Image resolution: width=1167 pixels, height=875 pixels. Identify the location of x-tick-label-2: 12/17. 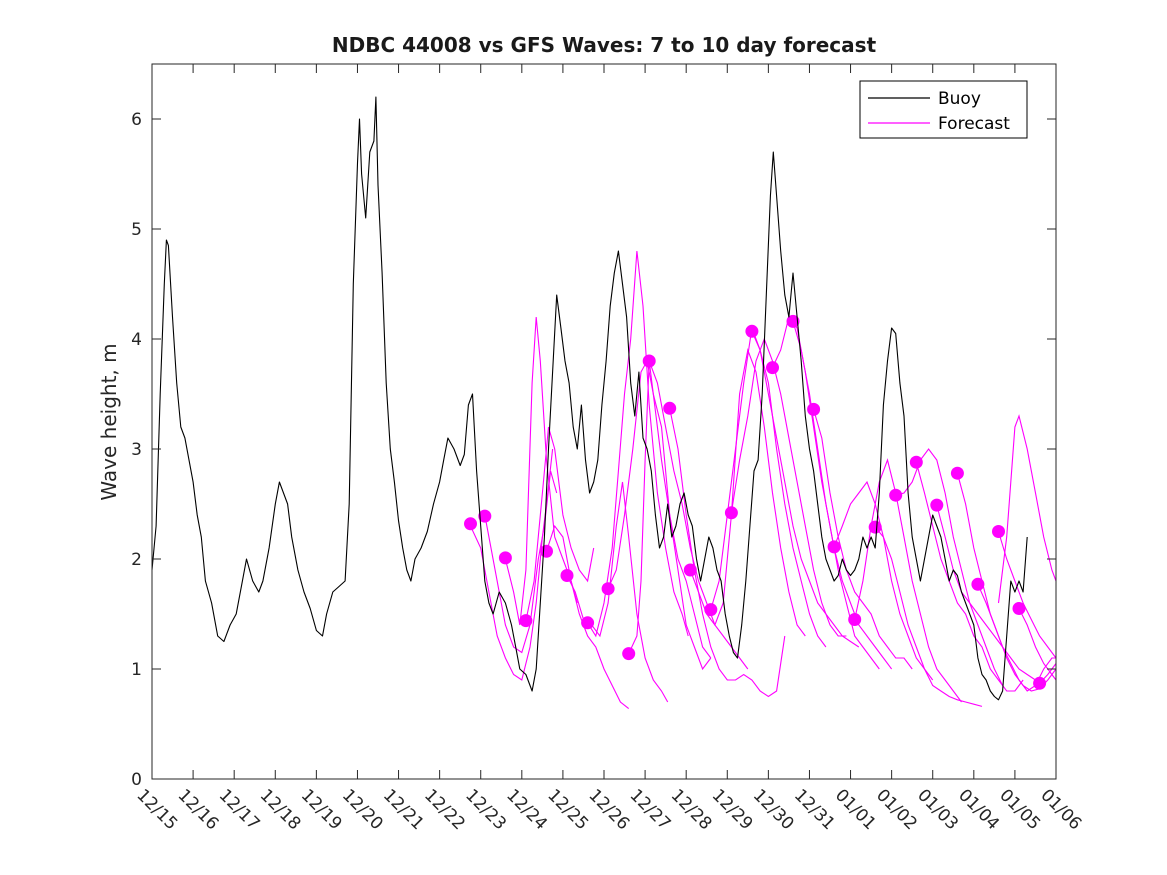
(239, 809).